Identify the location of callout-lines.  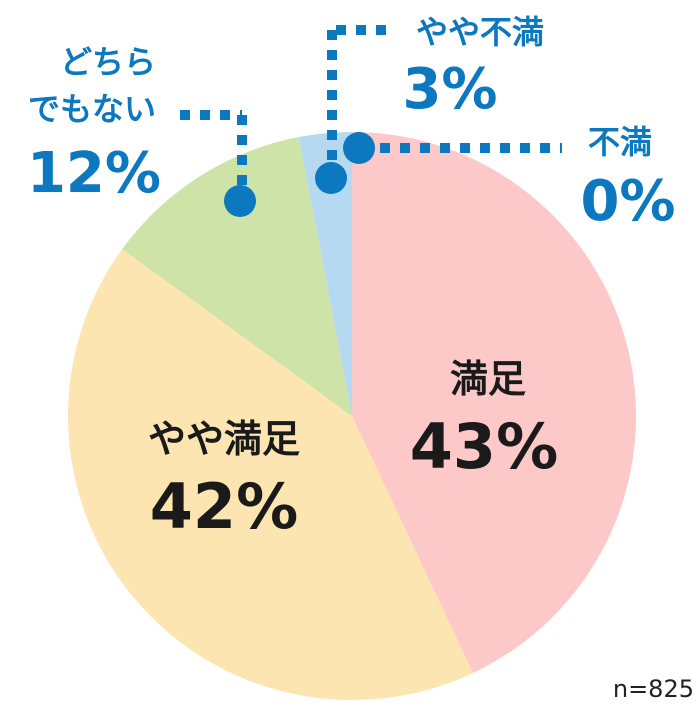
(371, 121).